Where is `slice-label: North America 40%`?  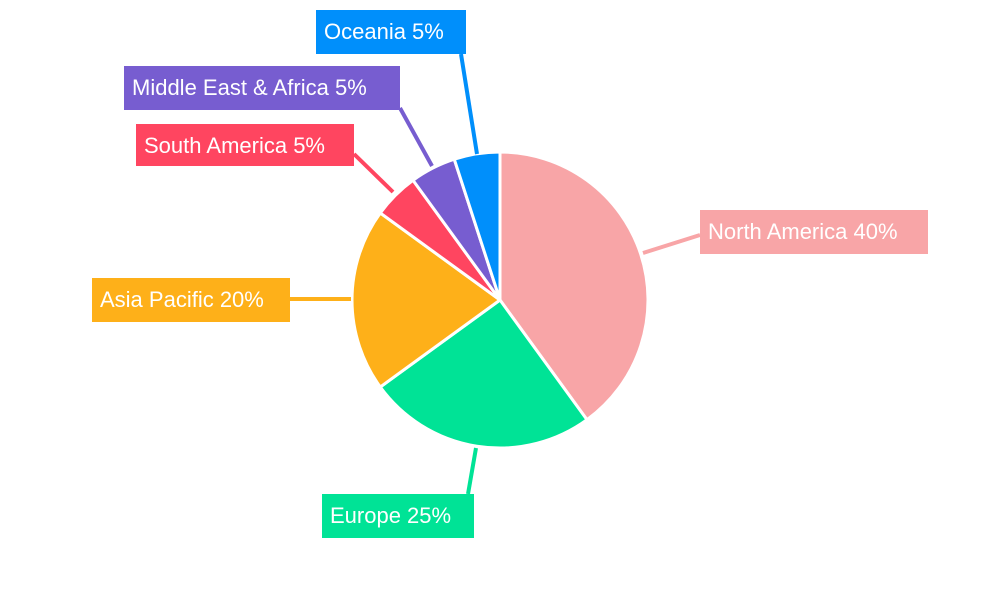 slice-label: North America 40% is located at coordinates (814, 232).